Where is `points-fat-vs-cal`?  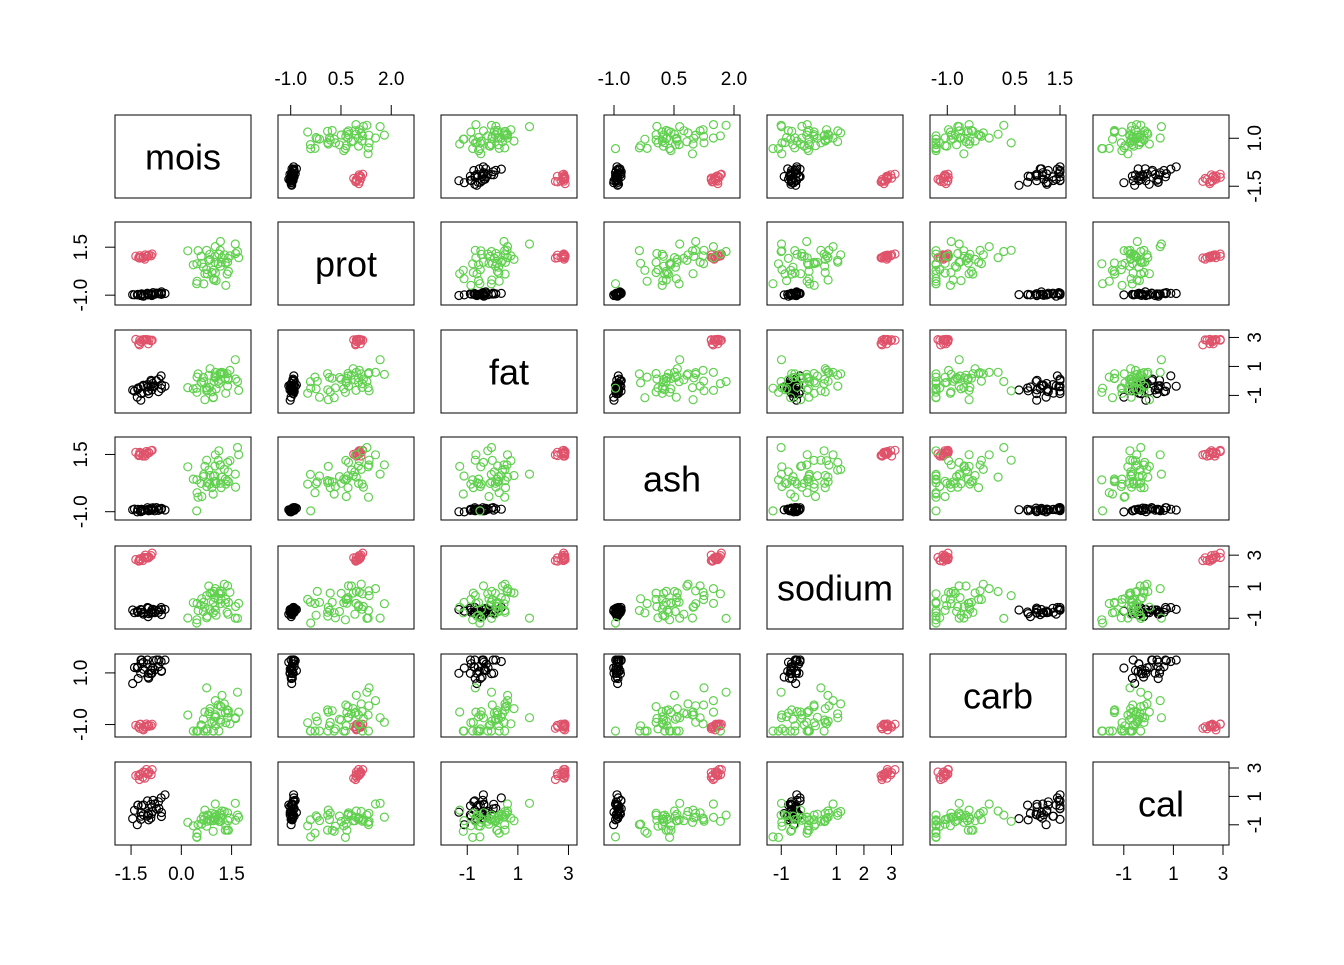 points-fat-vs-cal is located at coordinates (1161, 369).